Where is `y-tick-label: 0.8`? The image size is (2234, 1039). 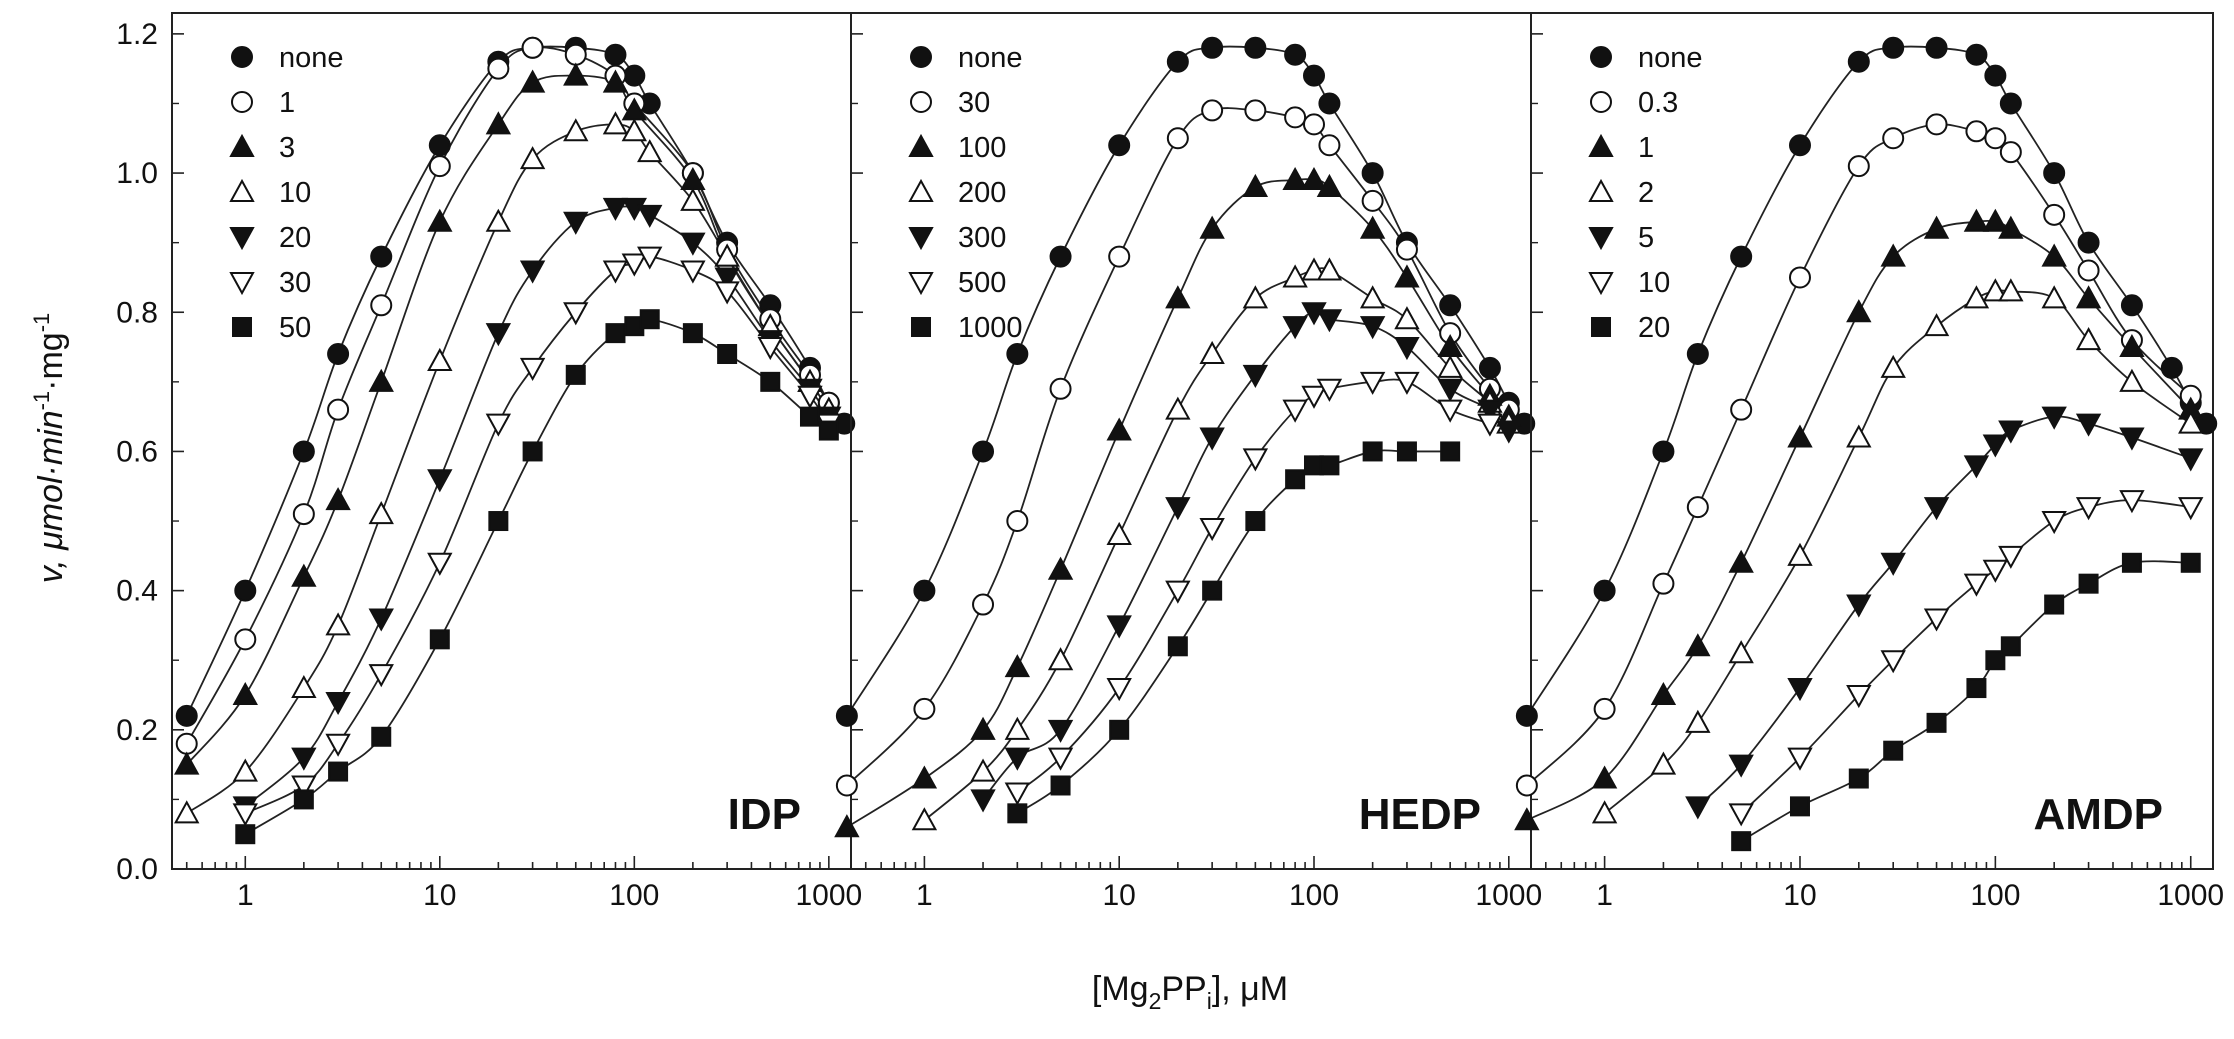
y-tick-label: 0.8 is located at coordinates (137, 312).